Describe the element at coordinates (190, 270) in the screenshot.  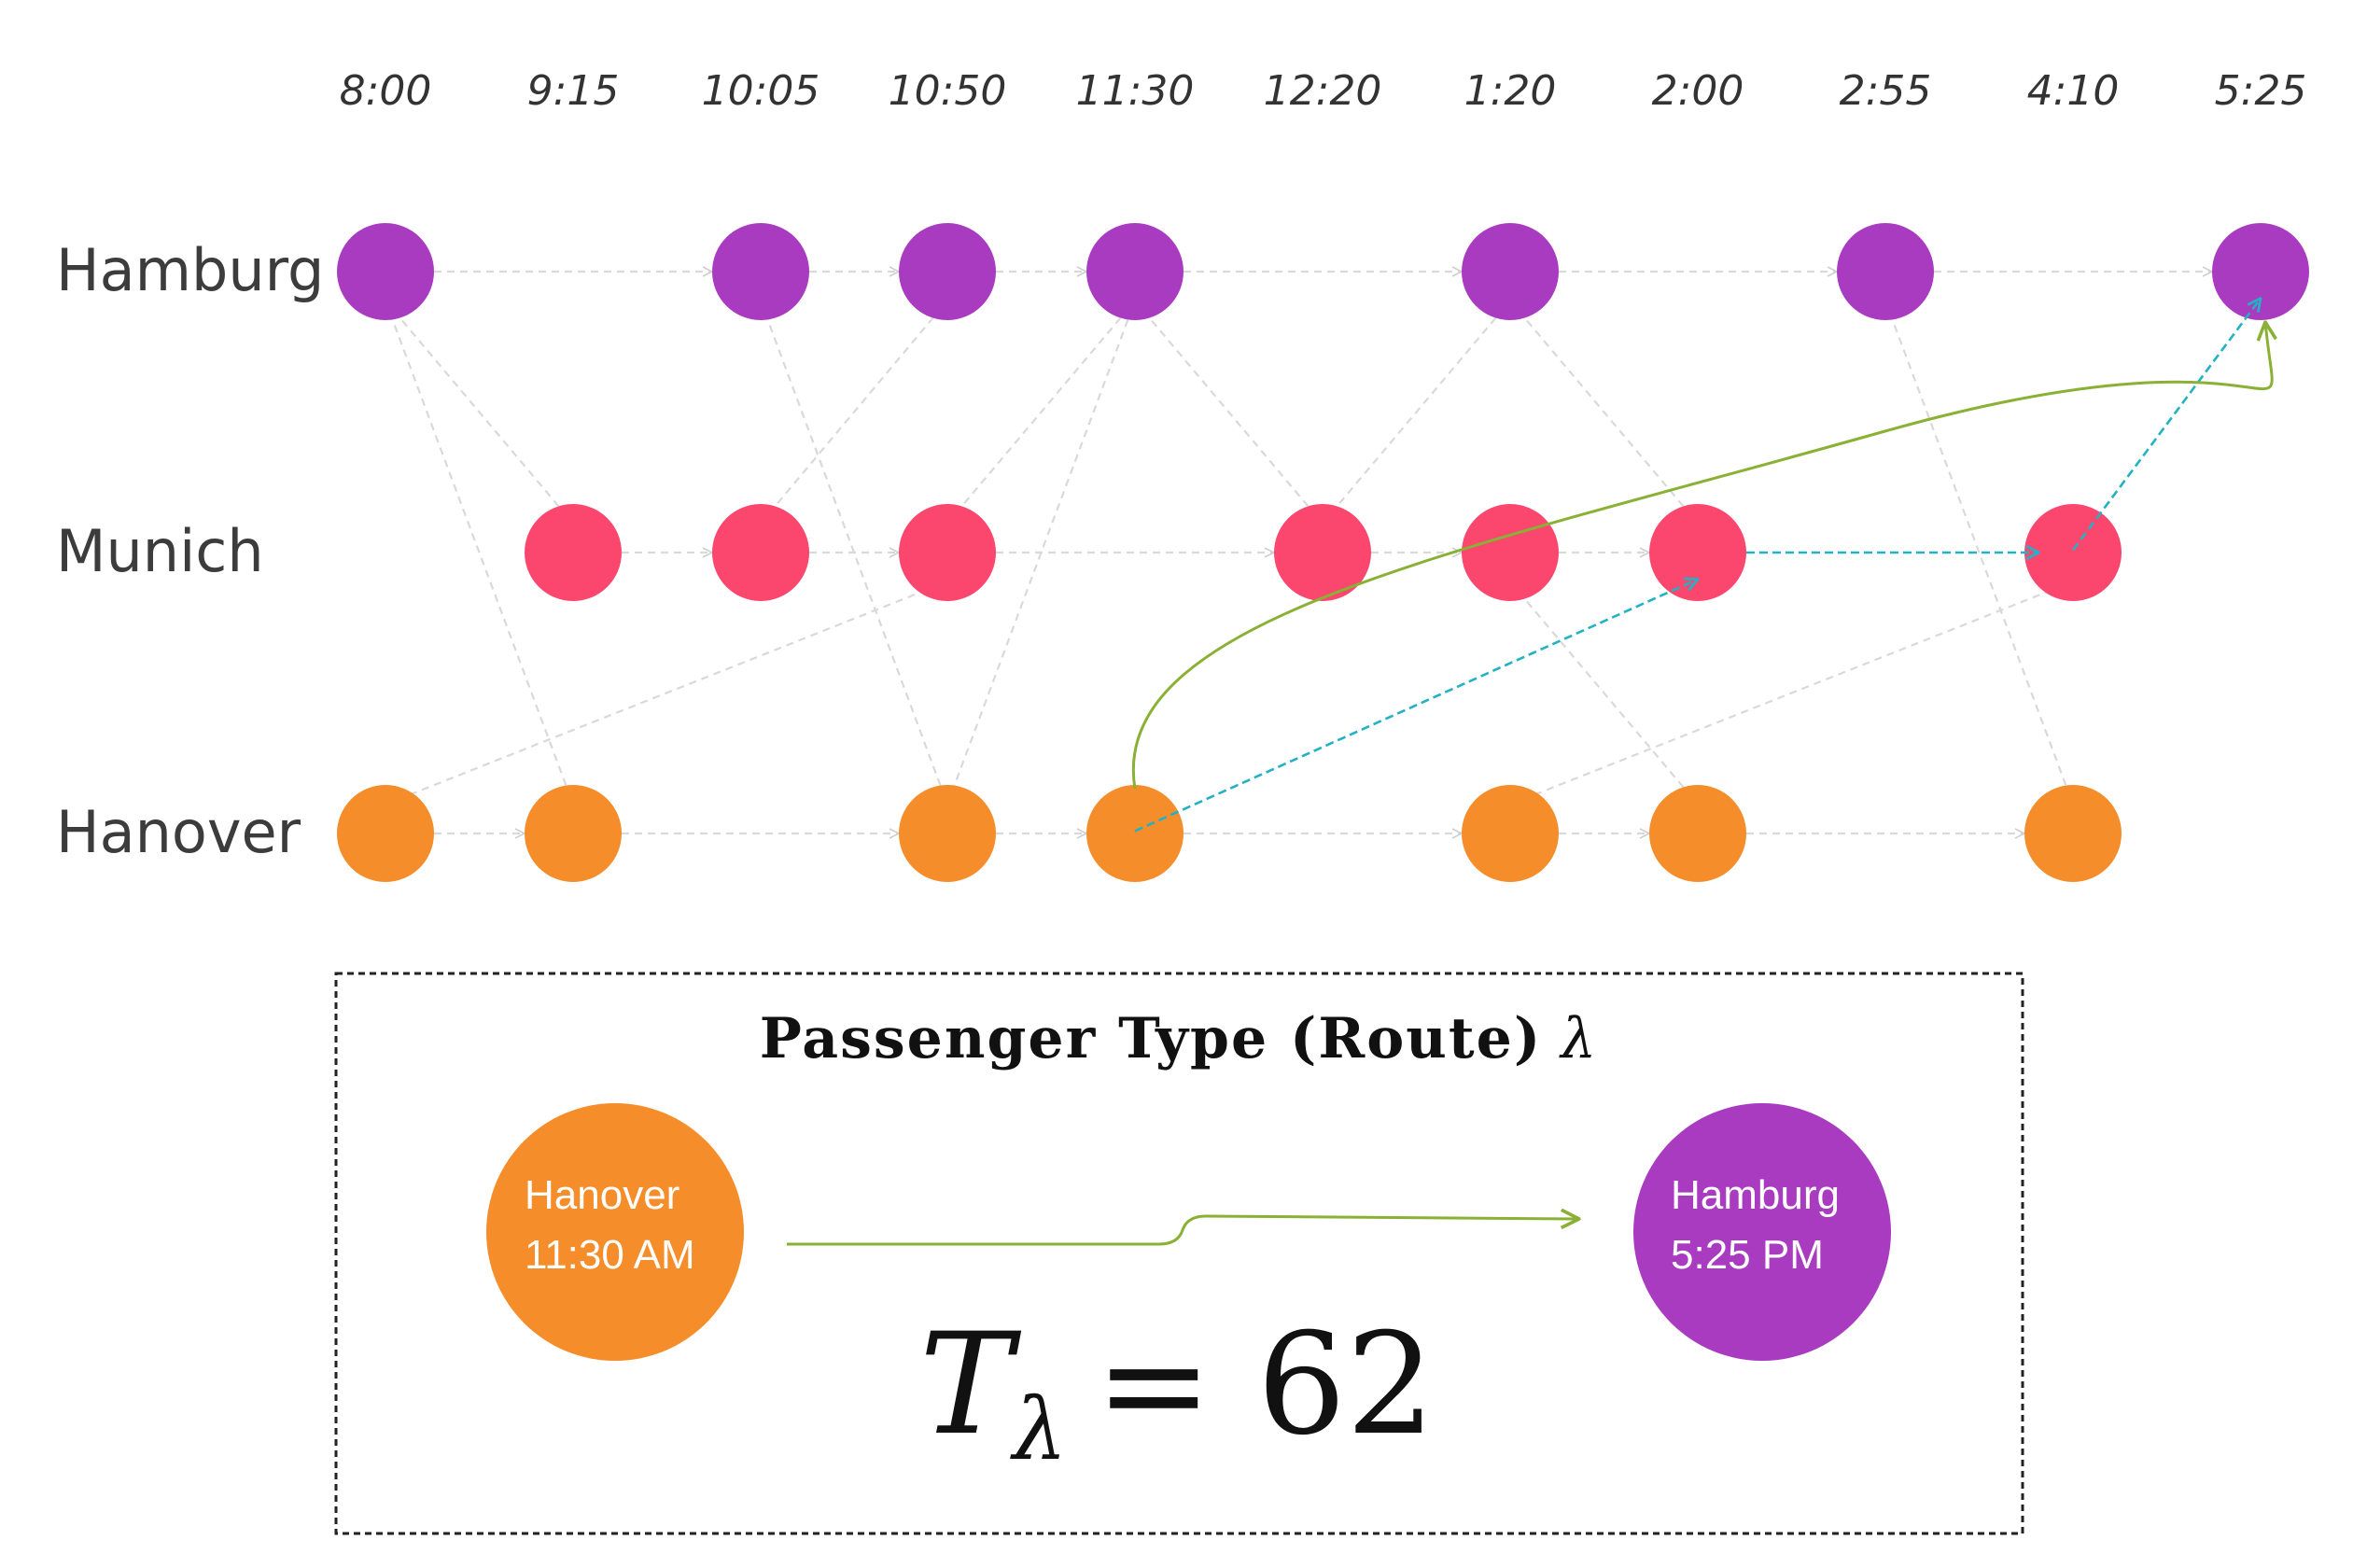
I see `city-label-hamburg: Hamburg` at that location.